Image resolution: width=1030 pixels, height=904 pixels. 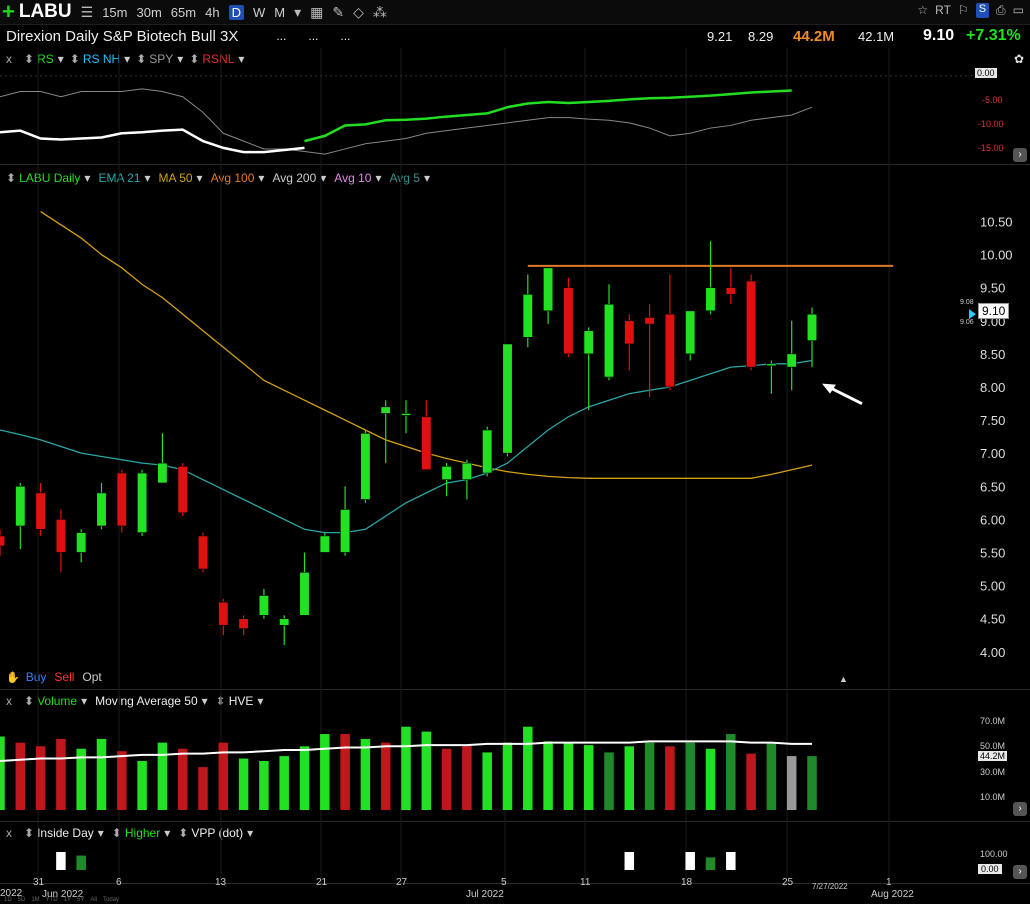 I want to click on spy-dropdown-icon: ▾, so click(x=180, y=59).